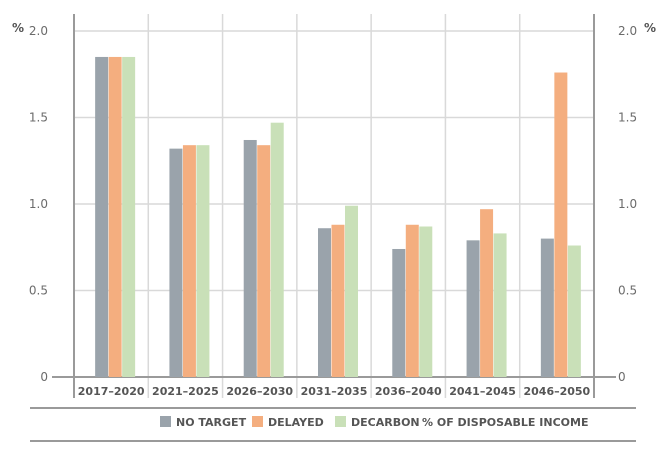 Image resolution: width=660 pixels, height=450 pixels. I want to click on y-ticks-right: 0 0.5 1.0 1.5 2.0, so click(627, 204).